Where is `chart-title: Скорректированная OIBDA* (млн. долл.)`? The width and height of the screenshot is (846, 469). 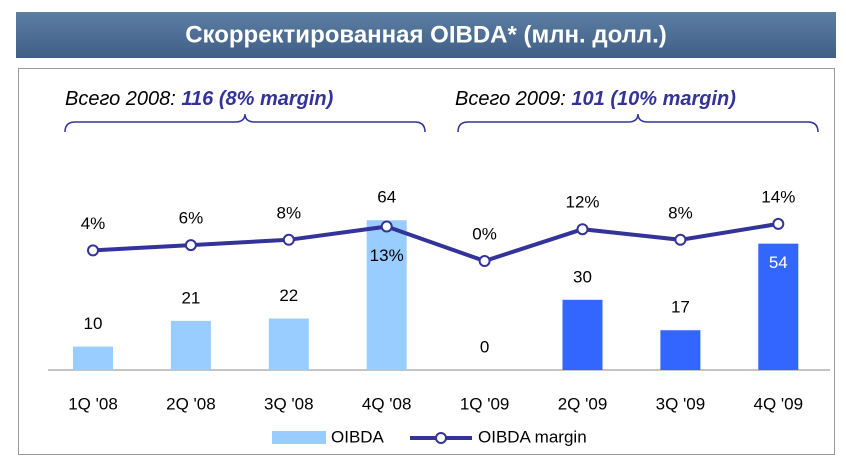 chart-title: Скорректированная OIBDA* (млн. долл.) is located at coordinates (426, 34).